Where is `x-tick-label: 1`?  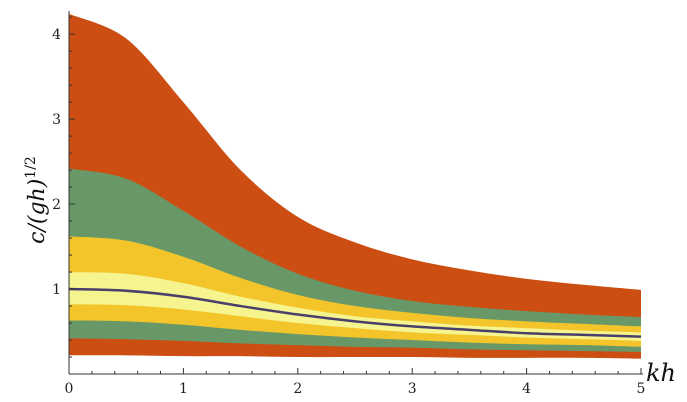 x-tick-label: 1 is located at coordinates (183, 389).